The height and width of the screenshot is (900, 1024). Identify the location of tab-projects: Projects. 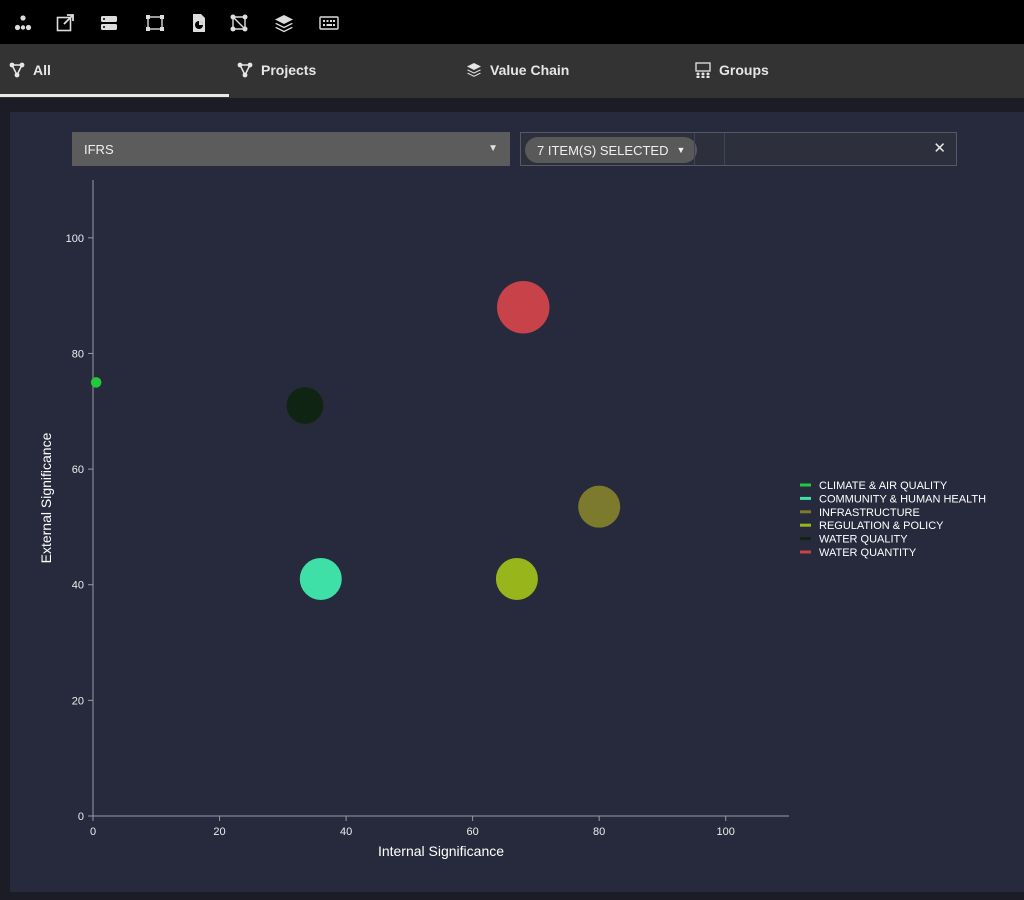
(276, 70).